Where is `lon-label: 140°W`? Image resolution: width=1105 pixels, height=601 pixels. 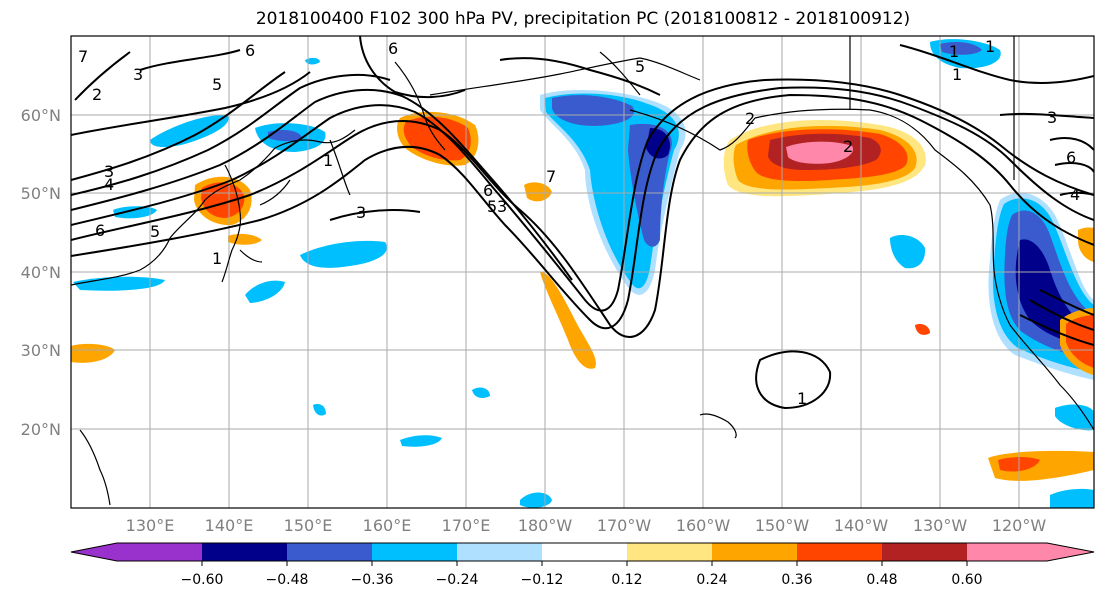 lon-label: 140°W is located at coordinates (861, 525).